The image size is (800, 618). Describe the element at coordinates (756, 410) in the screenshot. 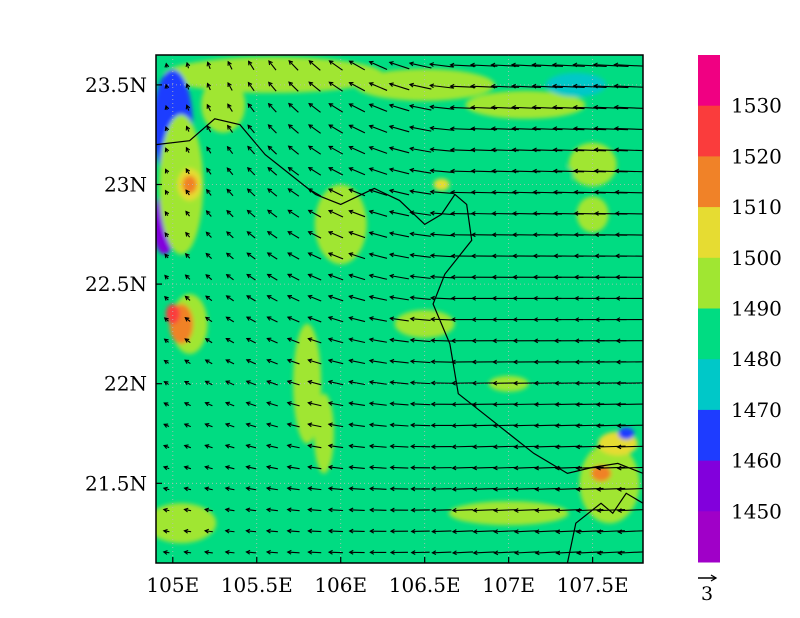

I see `colorbar-label: 1470` at that location.